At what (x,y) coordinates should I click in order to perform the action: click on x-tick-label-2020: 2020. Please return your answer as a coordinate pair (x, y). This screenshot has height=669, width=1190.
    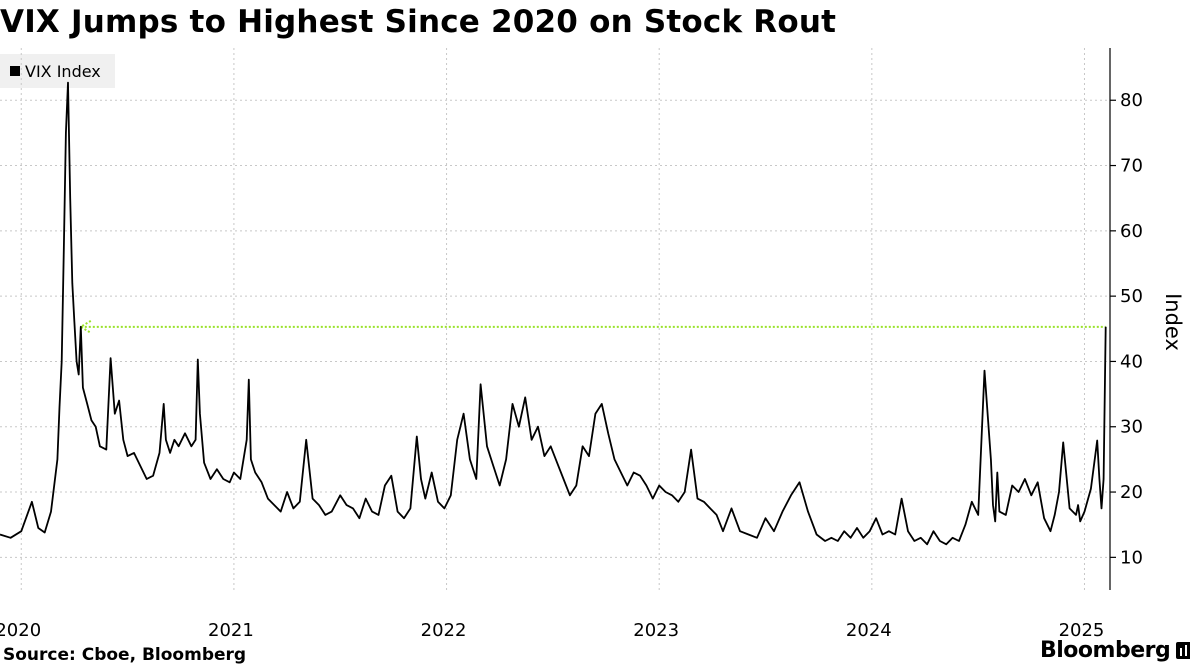
    Looking at the image, I should click on (20, 630).